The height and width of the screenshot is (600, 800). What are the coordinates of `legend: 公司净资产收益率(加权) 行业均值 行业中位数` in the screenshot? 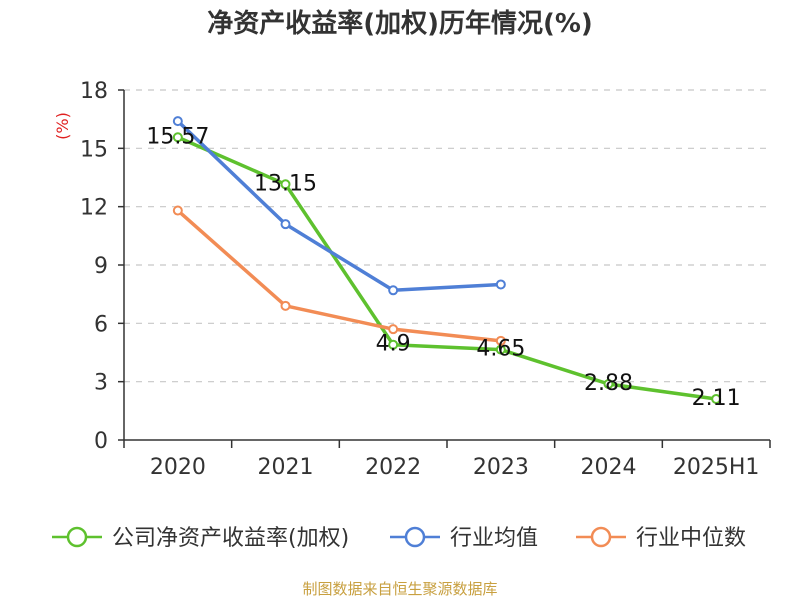 It's located at (399, 538).